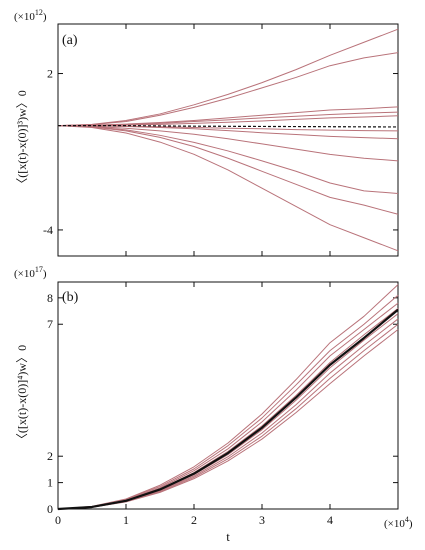  What do you see at coordinates (22, 140) in the screenshot?
I see `panel-a-y-axis-label: 〈([x(t)-x(0)]³)w〉0` at bounding box center [22, 140].